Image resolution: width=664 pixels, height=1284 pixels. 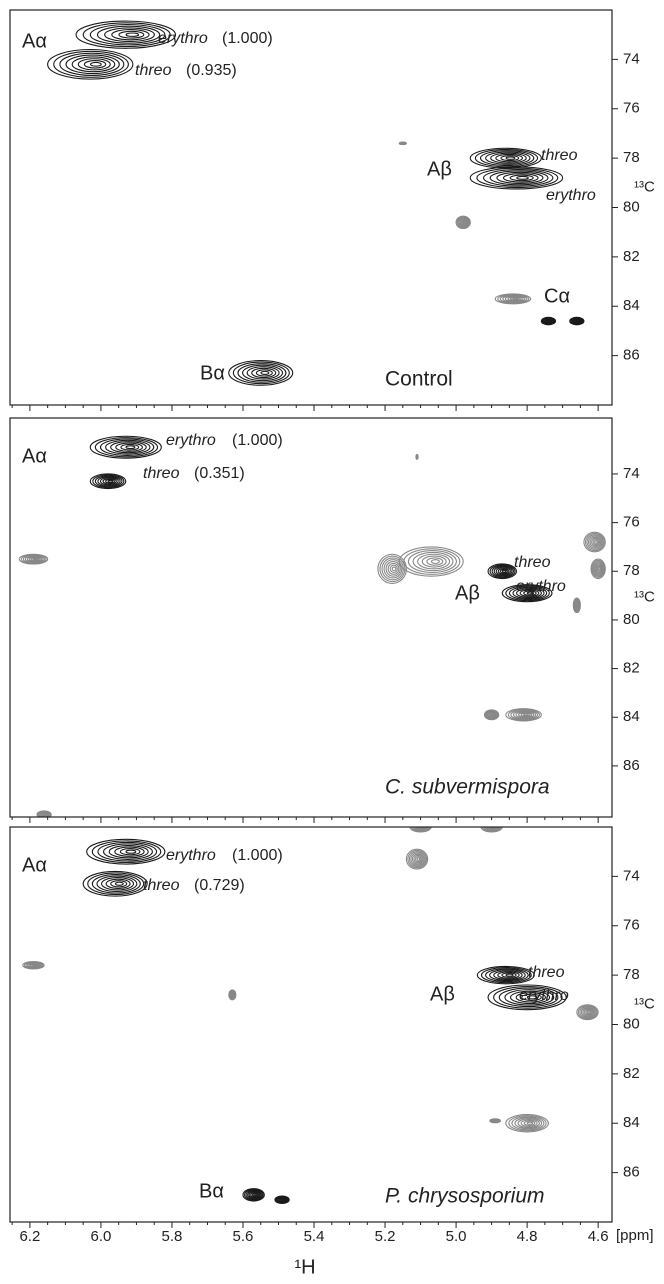 I want to click on annotation: (0.351), so click(x=219, y=473).